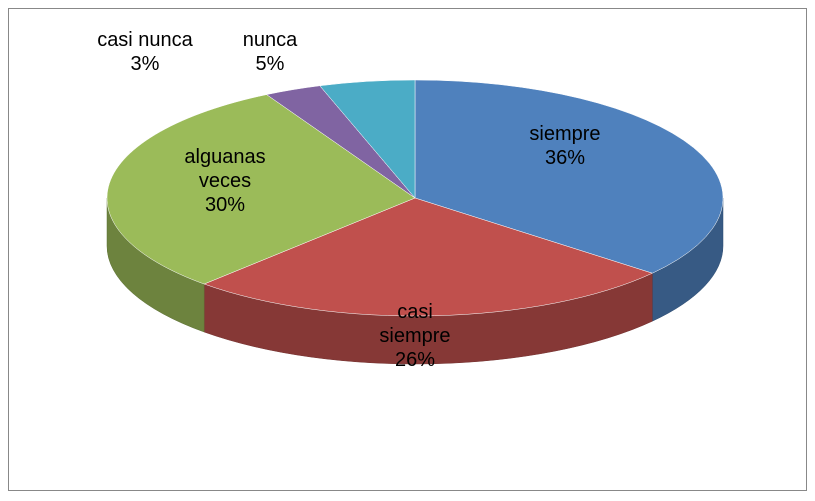  What do you see at coordinates (145, 52) in the screenshot?
I see `slice-label: casi nunca 3%` at bounding box center [145, 52].